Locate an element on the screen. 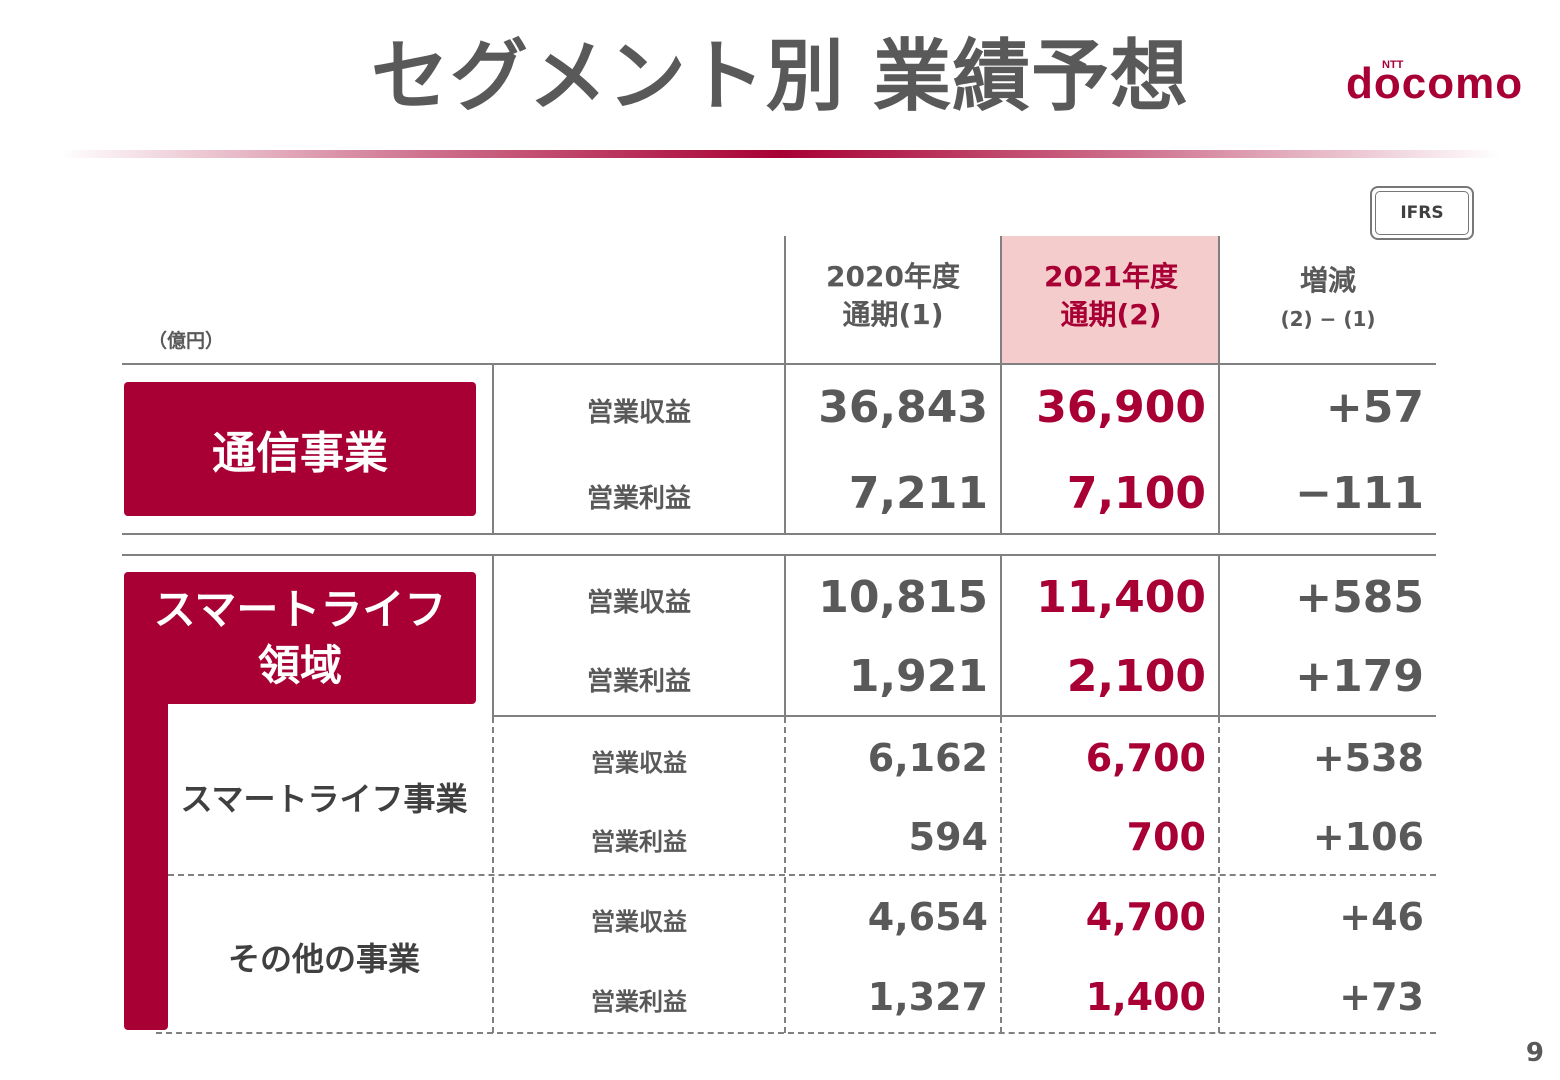  segment-smartlife-label-1: スマートライフ is located at coordinates (300, 609).